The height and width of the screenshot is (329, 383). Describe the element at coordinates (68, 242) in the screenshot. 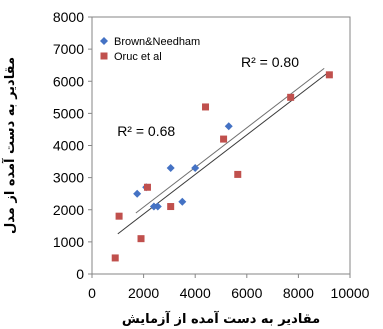

I see `y-tick-label: 1000` at that location.